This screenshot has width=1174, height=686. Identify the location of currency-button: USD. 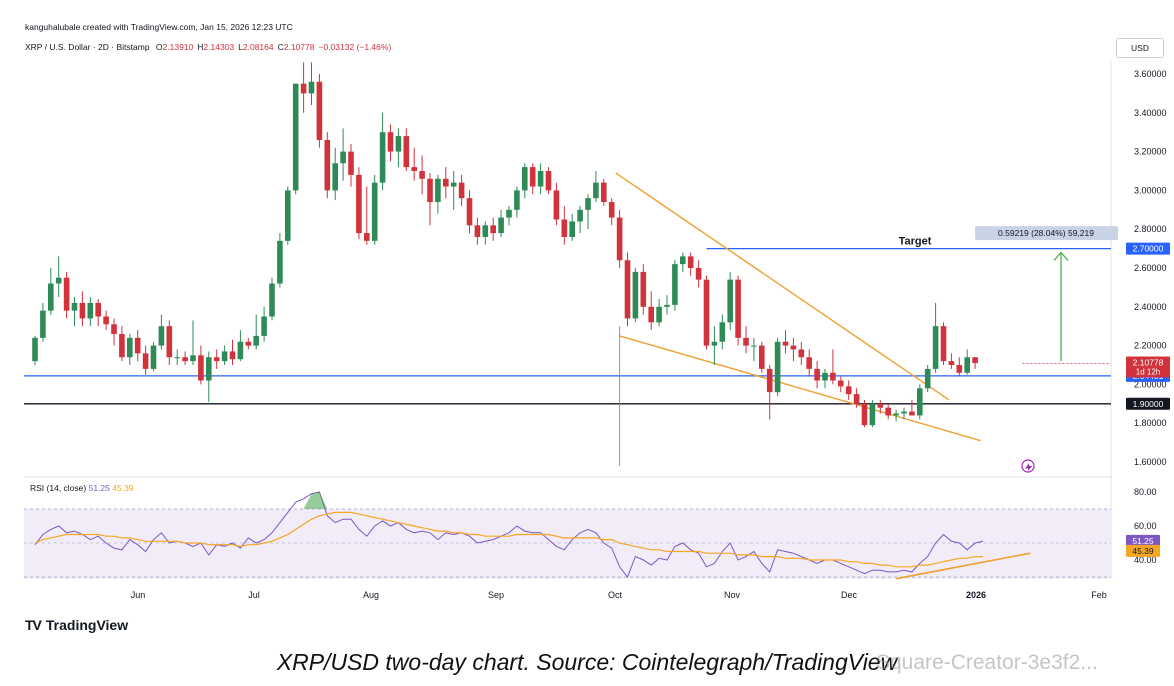
(1140, 48).